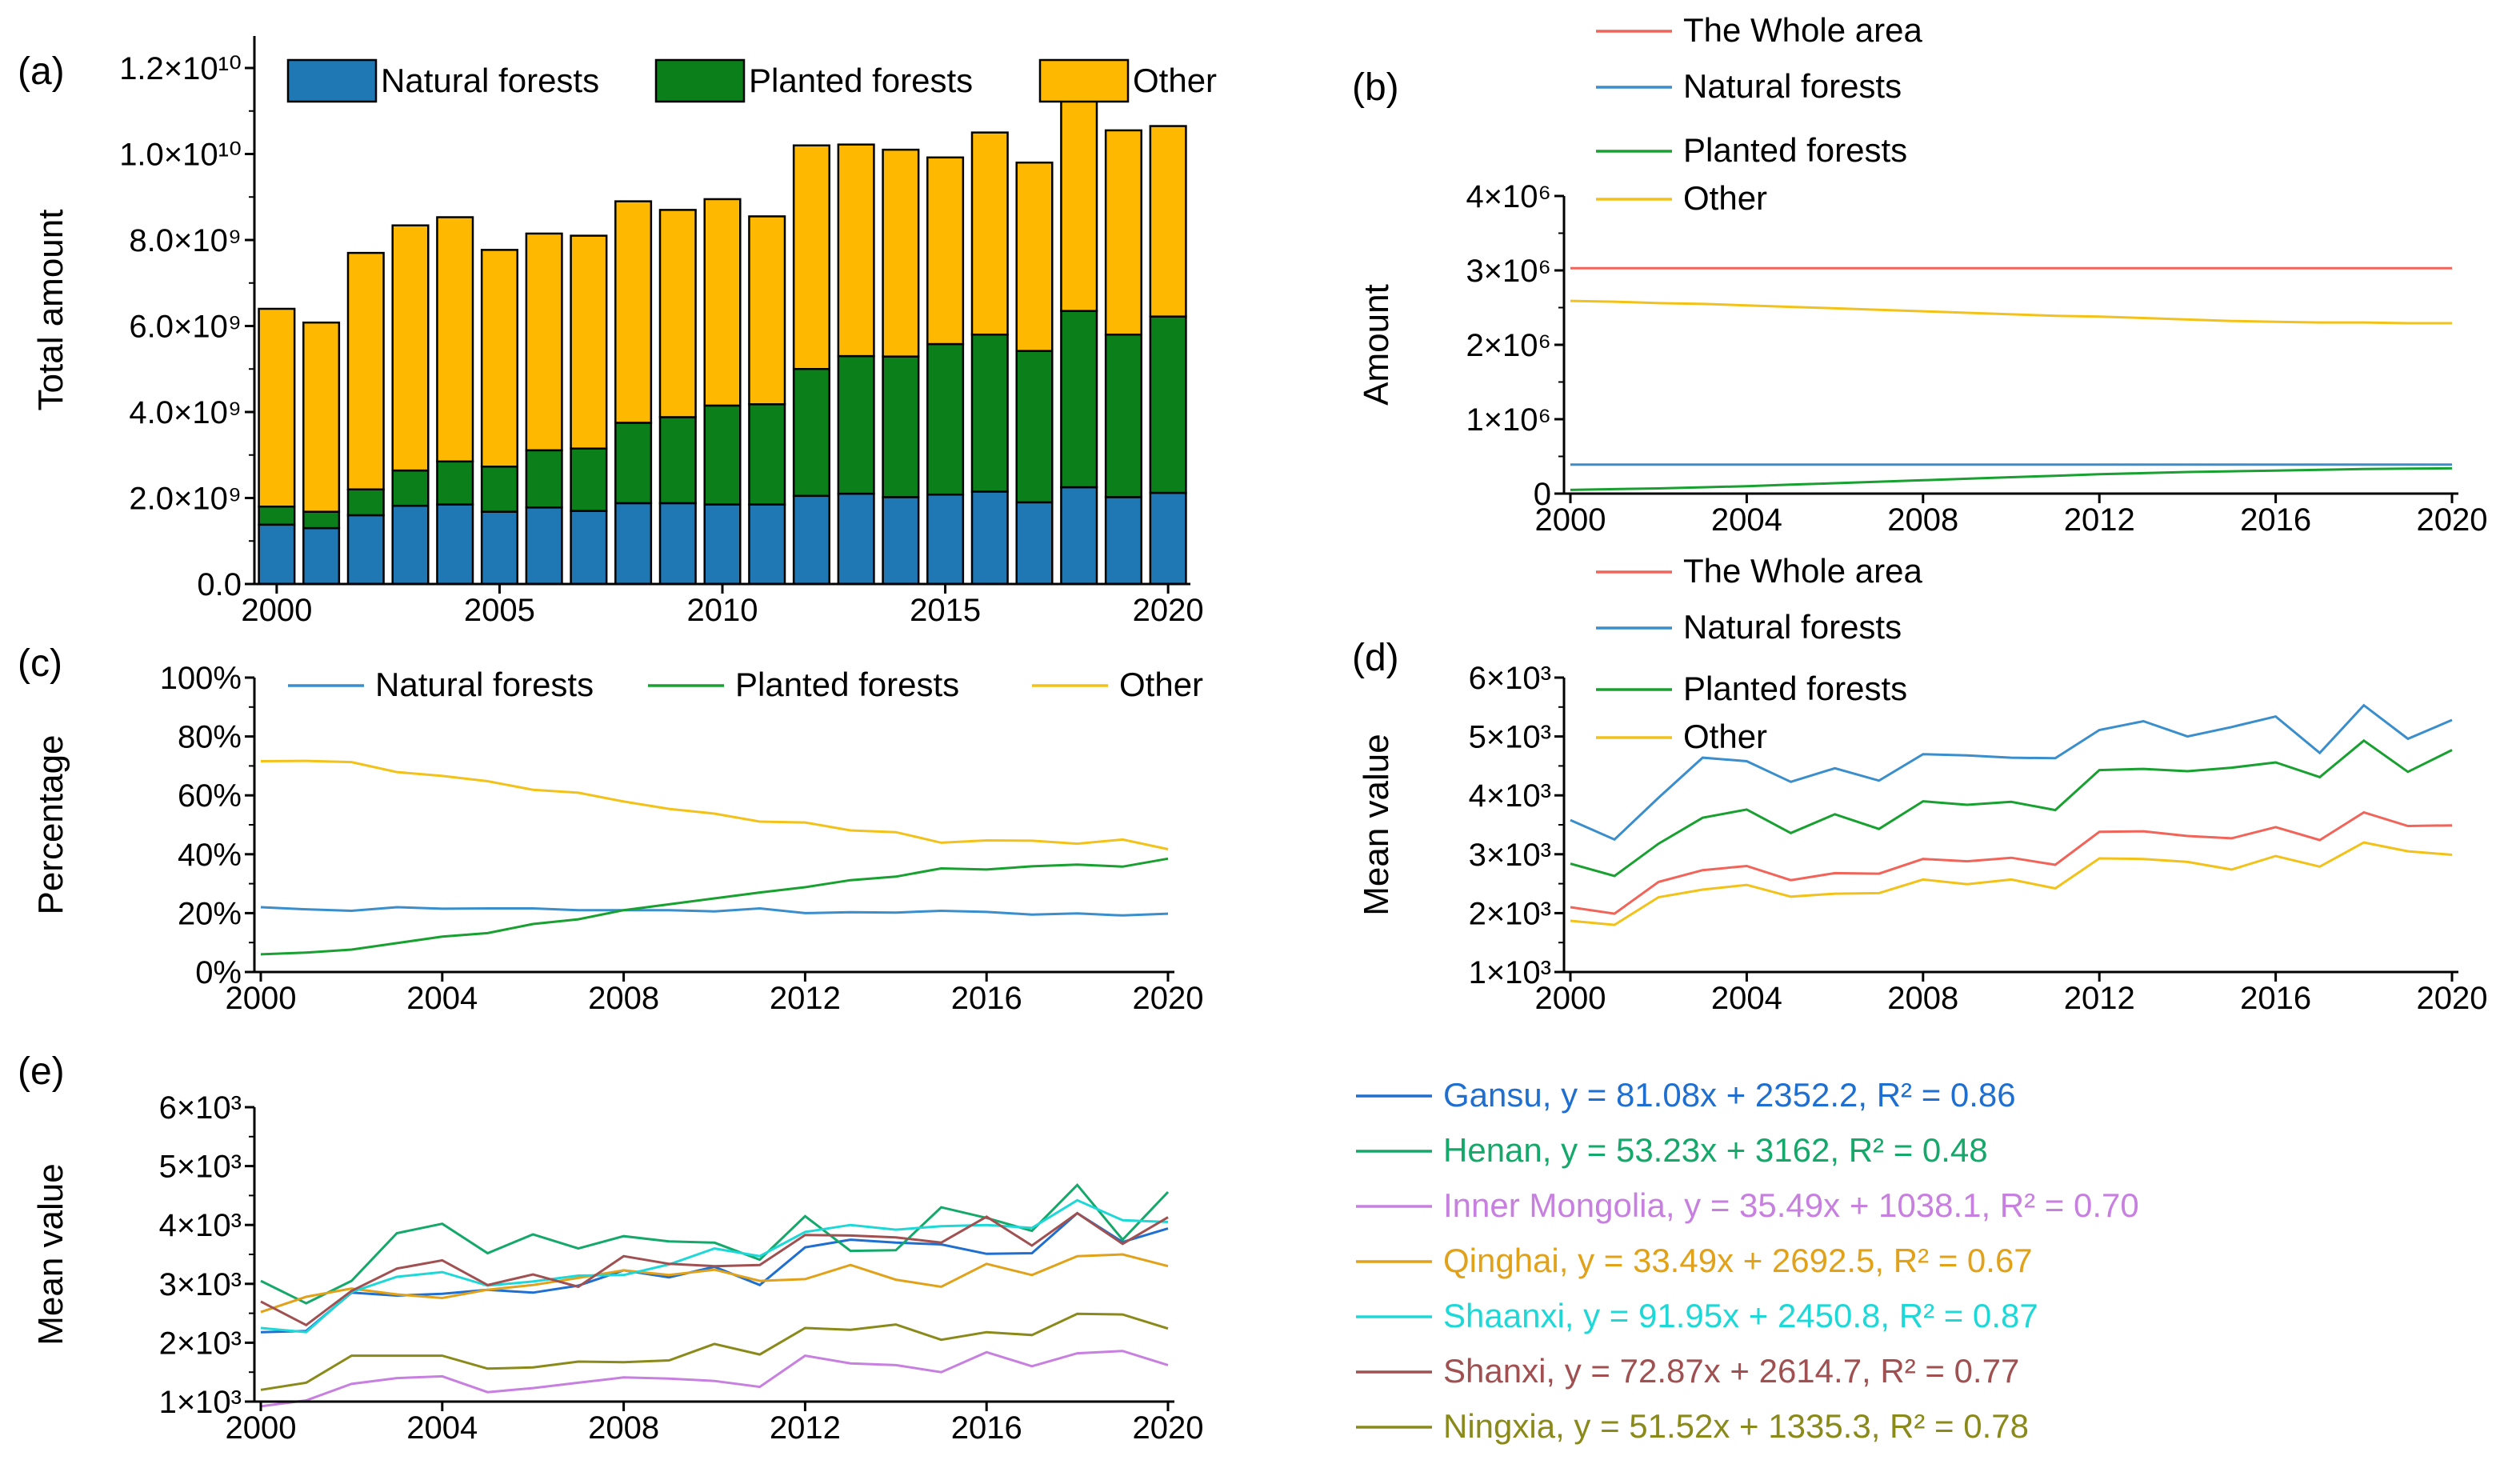 This screenshot has height=1468, width=2520. Describe the element at coordinates (1376, 345) in the screenshot. I see `y-axis-label: Amount` at that location.